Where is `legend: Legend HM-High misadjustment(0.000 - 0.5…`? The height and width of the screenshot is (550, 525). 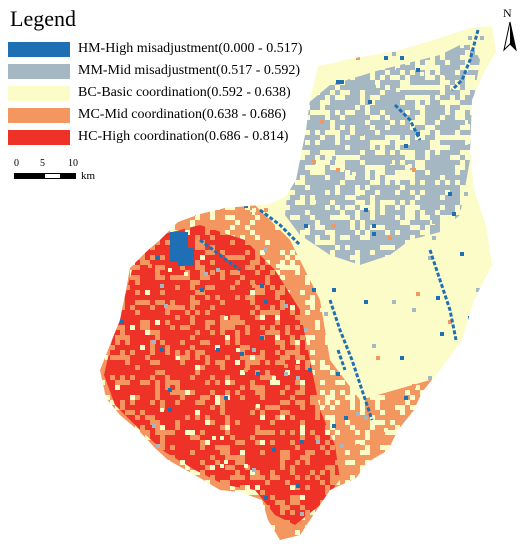
legend: Legend HM-High misadjustment(0.000 - 0.5… is located at coordinates (155, 76).